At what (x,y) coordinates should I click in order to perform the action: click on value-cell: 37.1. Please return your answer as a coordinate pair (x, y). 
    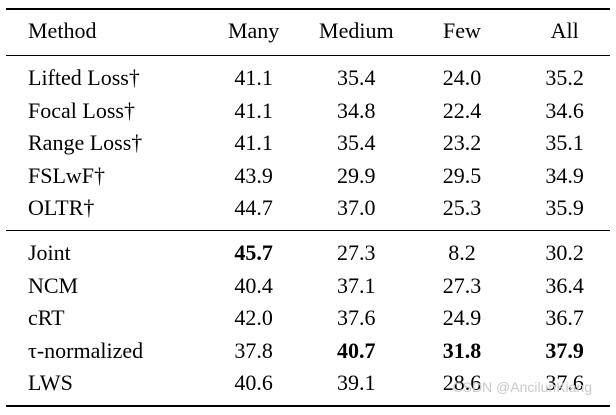
    Looking at the image, I should click on (356, 285).